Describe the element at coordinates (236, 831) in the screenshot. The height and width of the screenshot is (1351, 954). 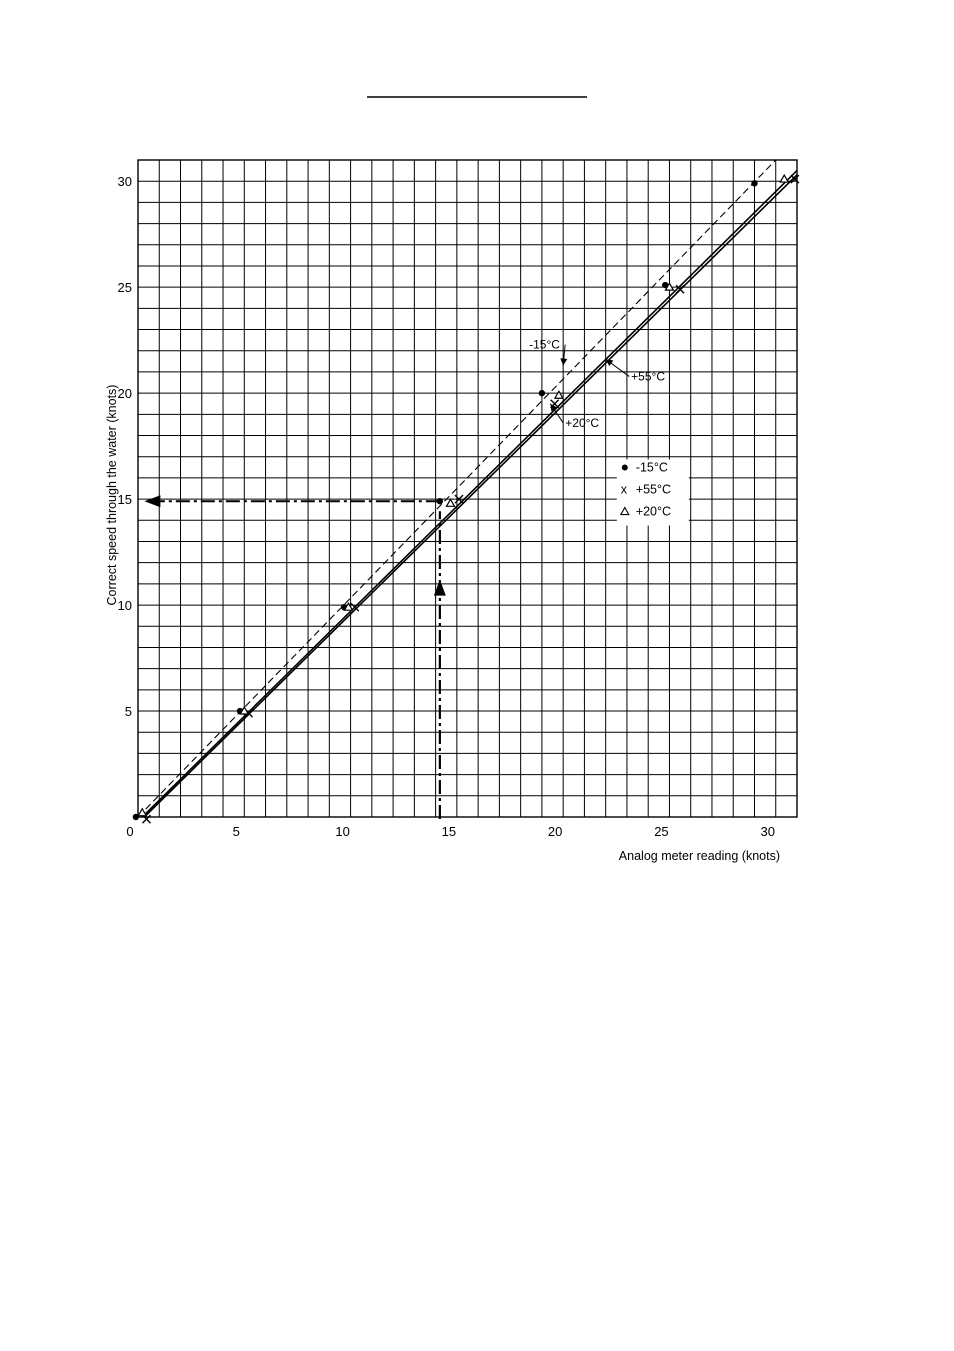
I see `x-tick-label: 5` at that location.